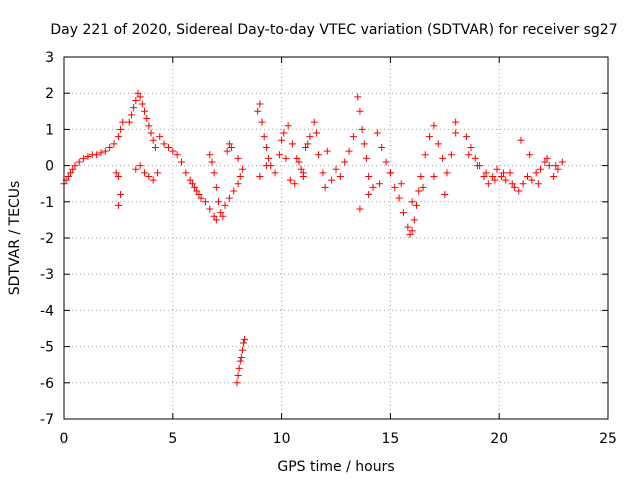 The image size is (640, 480). I want to click on x-tick-label: 5, so click(172, 439).